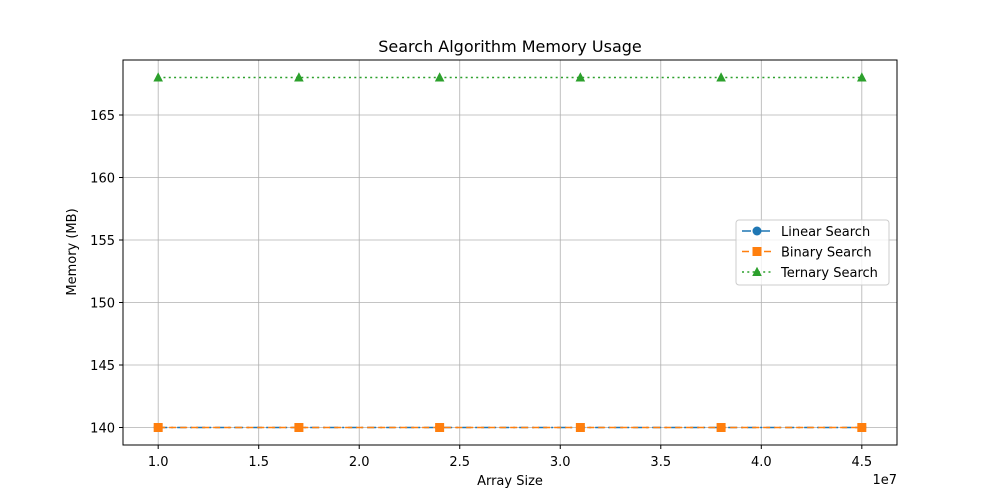  What do you see at coordinates (158, 462) in the screenshot?
I see `x-tick-label: 1.0` at bounding box center [158, 462].